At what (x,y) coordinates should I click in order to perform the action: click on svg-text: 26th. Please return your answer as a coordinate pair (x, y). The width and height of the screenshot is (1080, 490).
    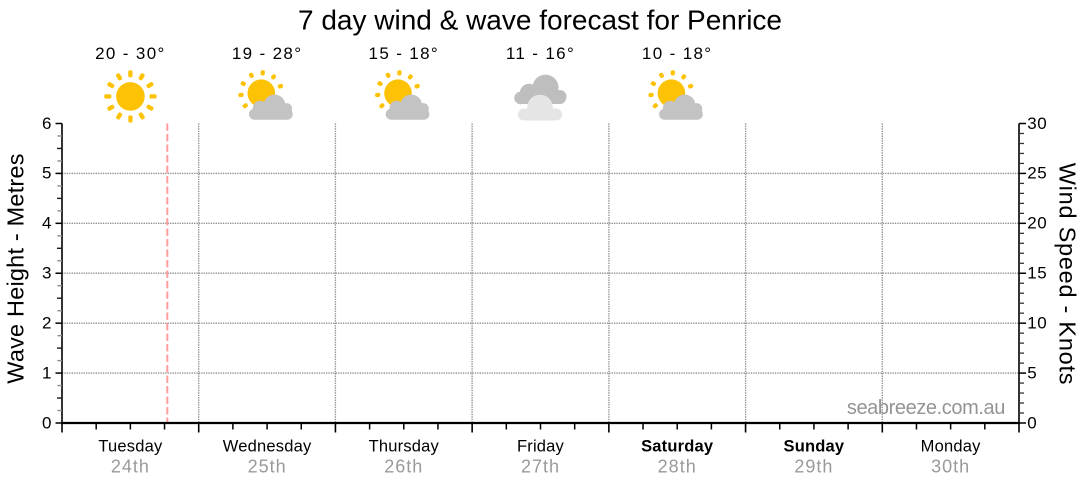
    Looking at the image, I should click on (403, 467).